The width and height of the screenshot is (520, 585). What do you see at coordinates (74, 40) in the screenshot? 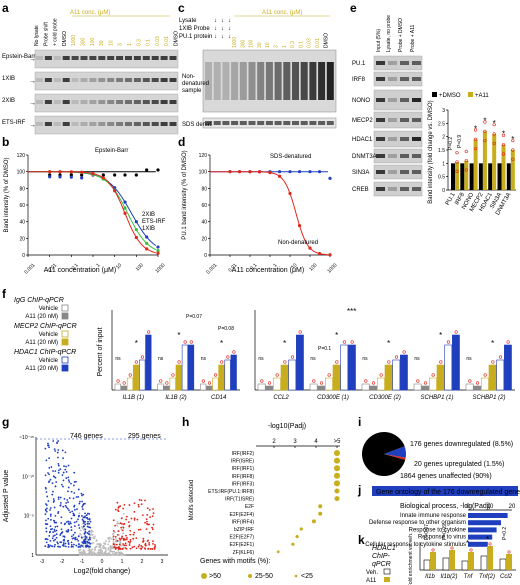
I see `panel-a-conc-label: 1000` at bounding box center [74, 40].